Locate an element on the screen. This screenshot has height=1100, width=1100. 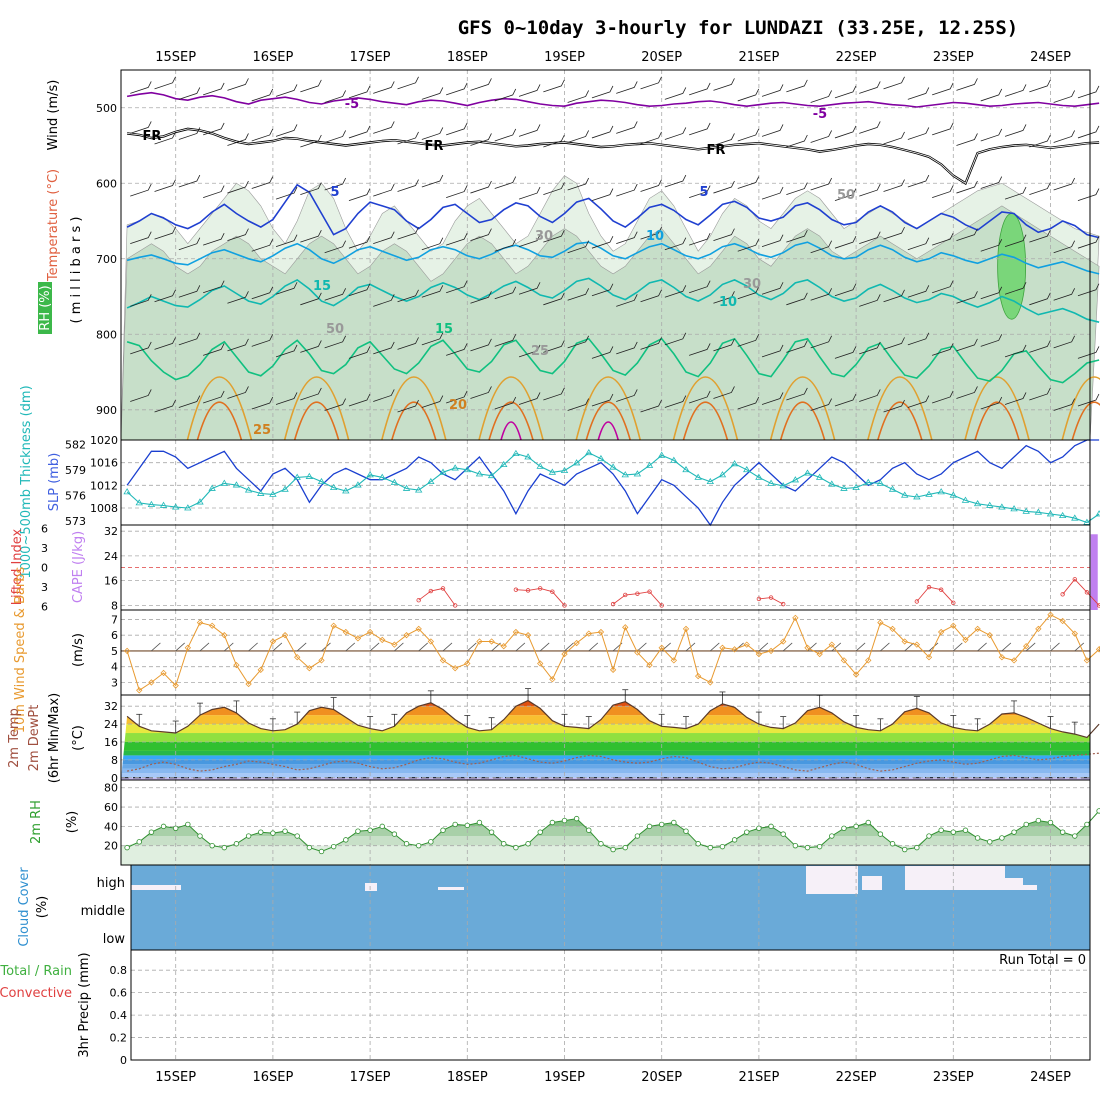
temp-contour-line is located at coordinates (613, 258).